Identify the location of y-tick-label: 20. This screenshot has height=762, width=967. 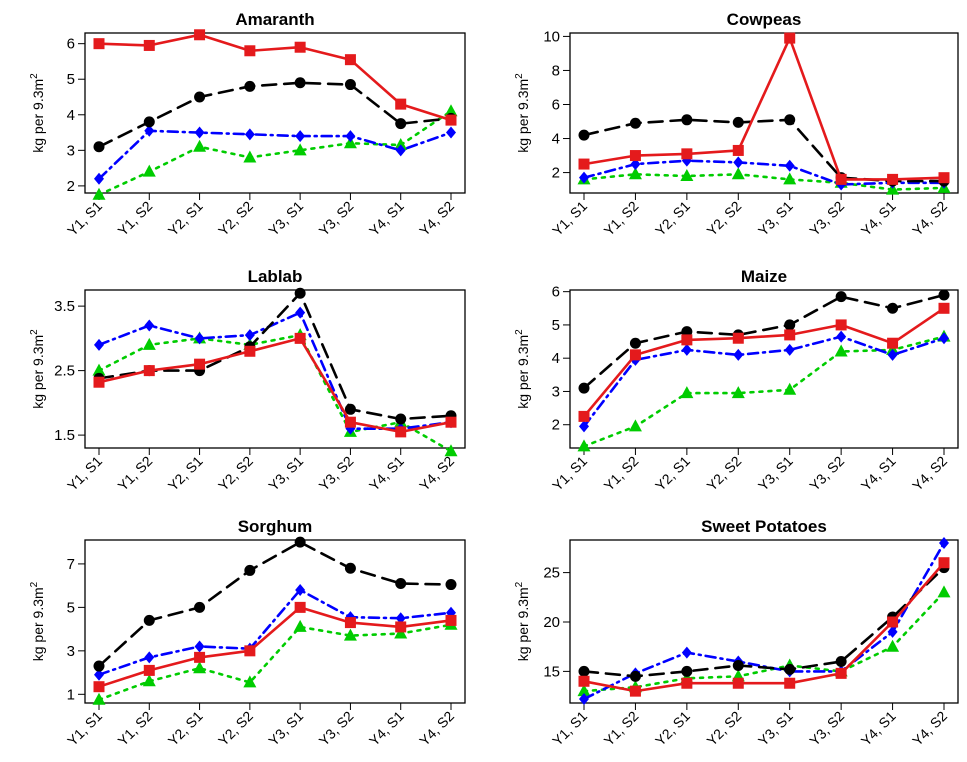
(551, 622).